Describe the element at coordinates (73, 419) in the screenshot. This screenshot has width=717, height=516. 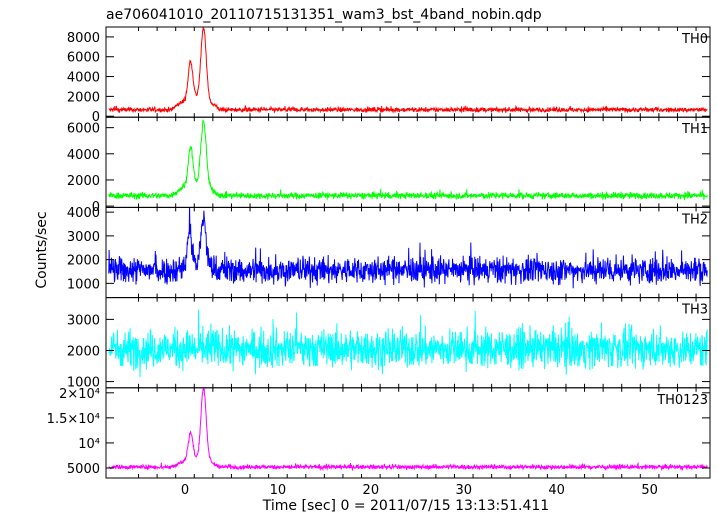
I see `y-tick-label: 1.5×10⁴` at that location.